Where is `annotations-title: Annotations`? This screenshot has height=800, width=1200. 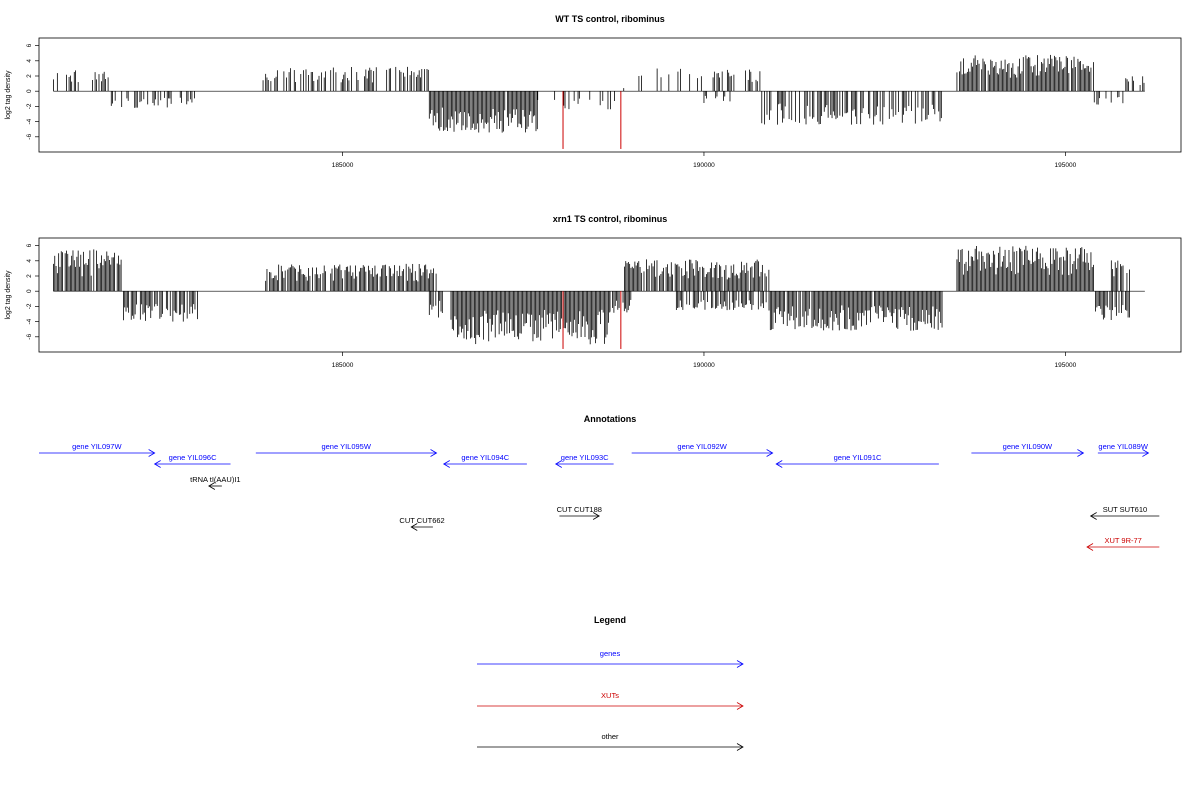
annotations-title: Annotations is located at coordinates (610, 419).